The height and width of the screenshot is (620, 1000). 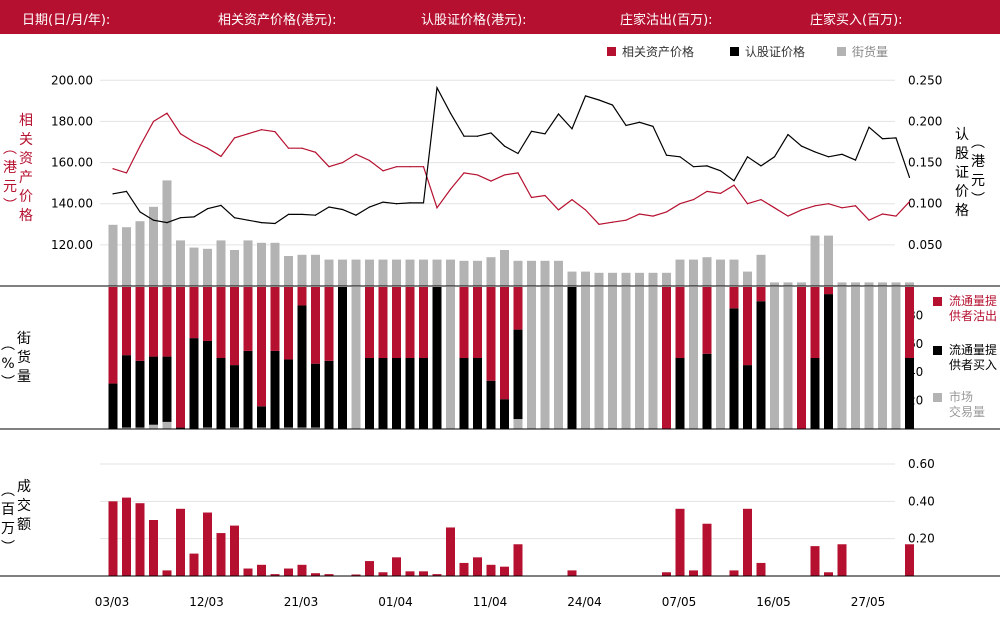 I want to click on asset-tick-label: 160.00, so click(x=72, y=163).